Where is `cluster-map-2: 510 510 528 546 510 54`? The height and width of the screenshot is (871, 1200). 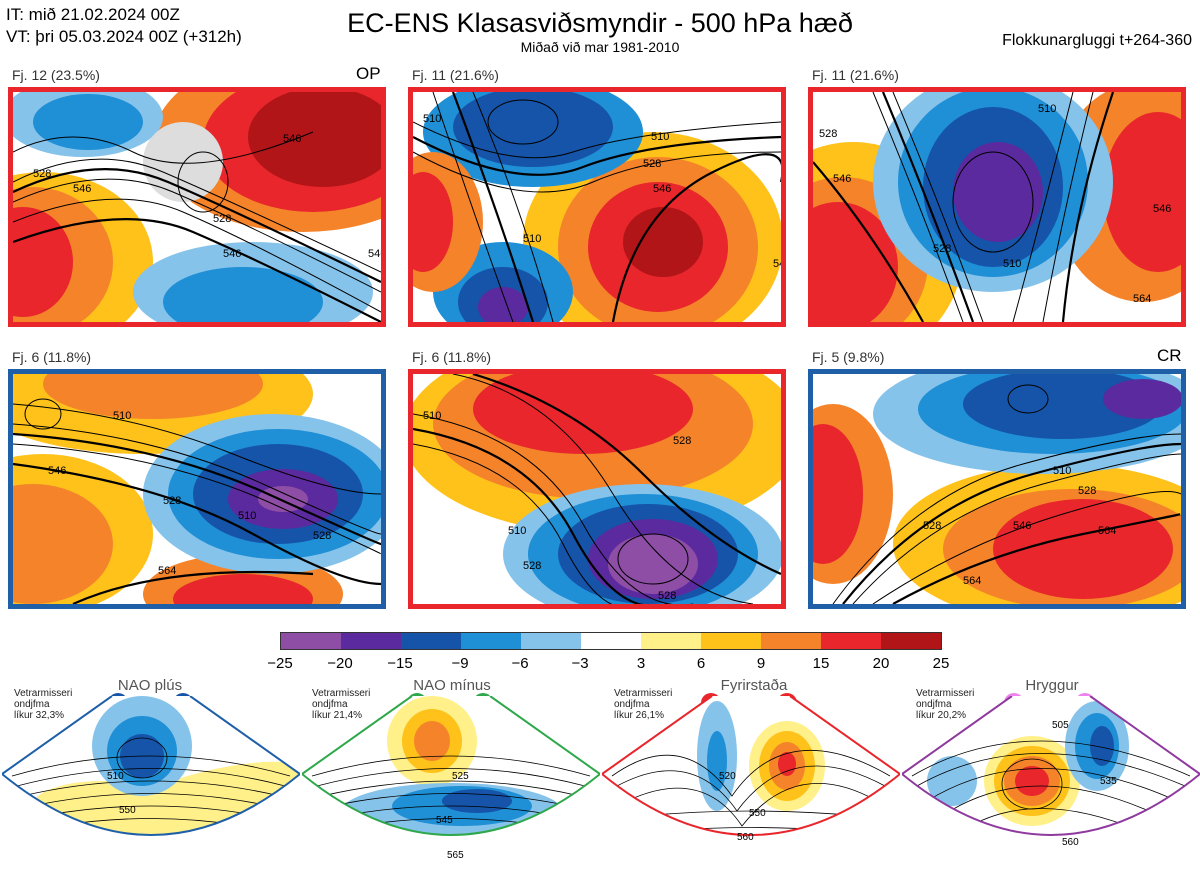 cluster-map-2: 510 510 528 546 510 54 is located at coordinates (597, 207).